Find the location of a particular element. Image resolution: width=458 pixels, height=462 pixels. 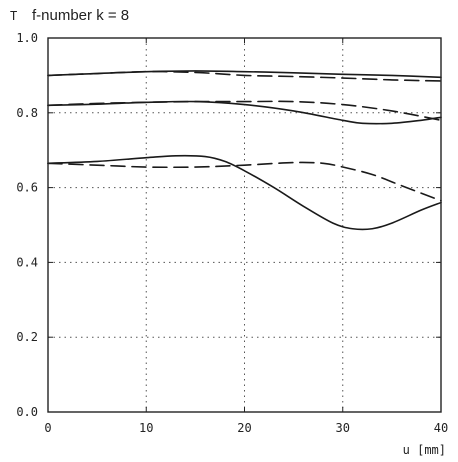

x-tick-label: 20 is located at coordinates (244, 428).